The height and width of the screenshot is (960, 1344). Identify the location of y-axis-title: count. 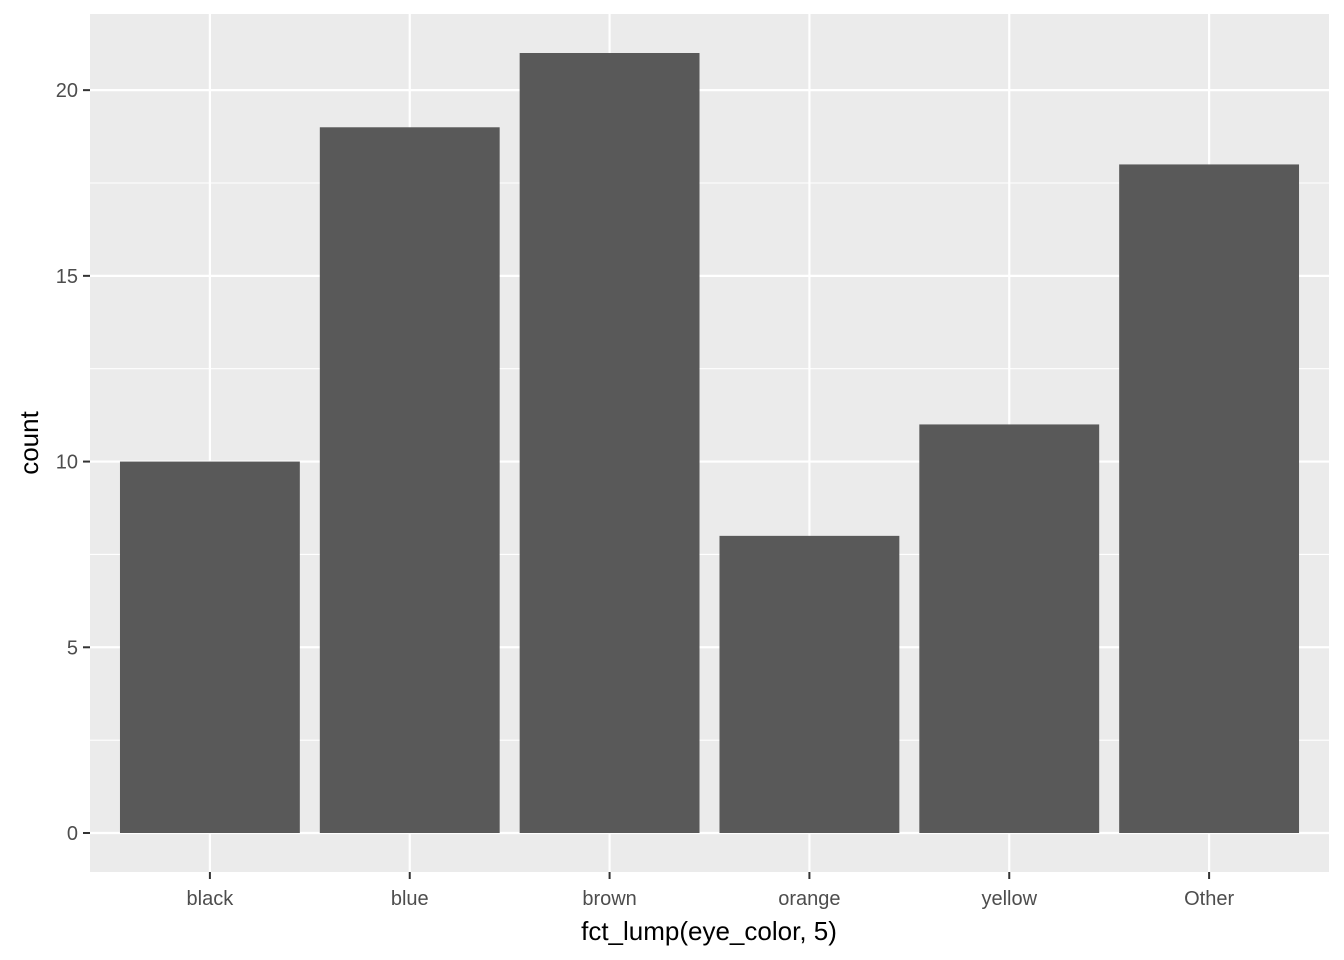
(29, 442).